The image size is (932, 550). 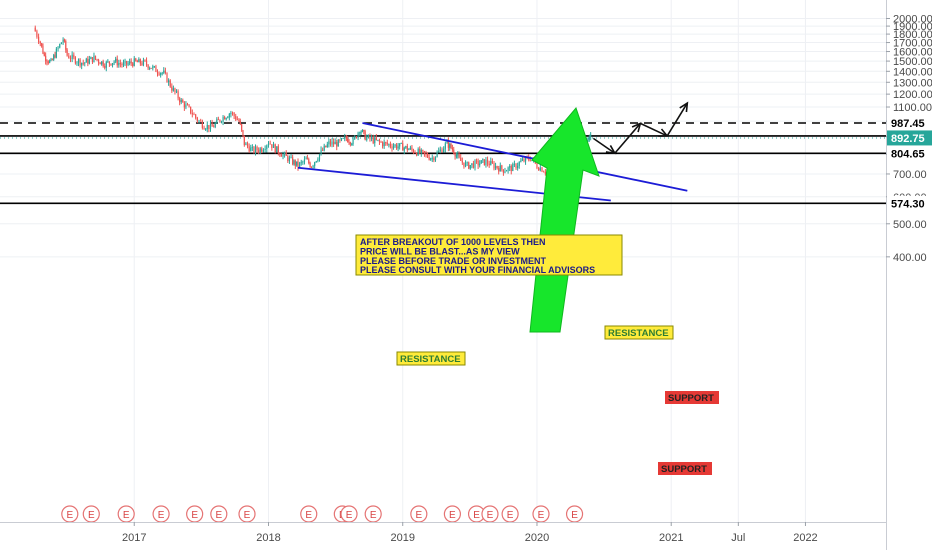 I want to click on price-tick-label: 2000.00, so click(x=912, y=19).